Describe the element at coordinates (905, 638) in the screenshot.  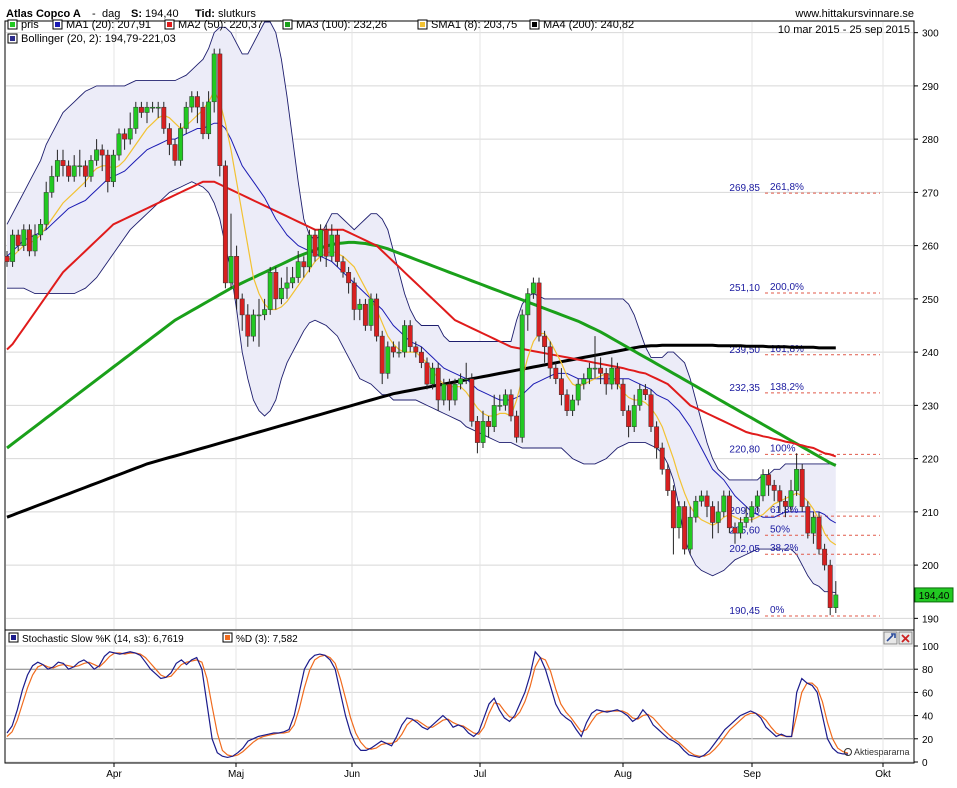
I see `close-panel-icon` at that location.